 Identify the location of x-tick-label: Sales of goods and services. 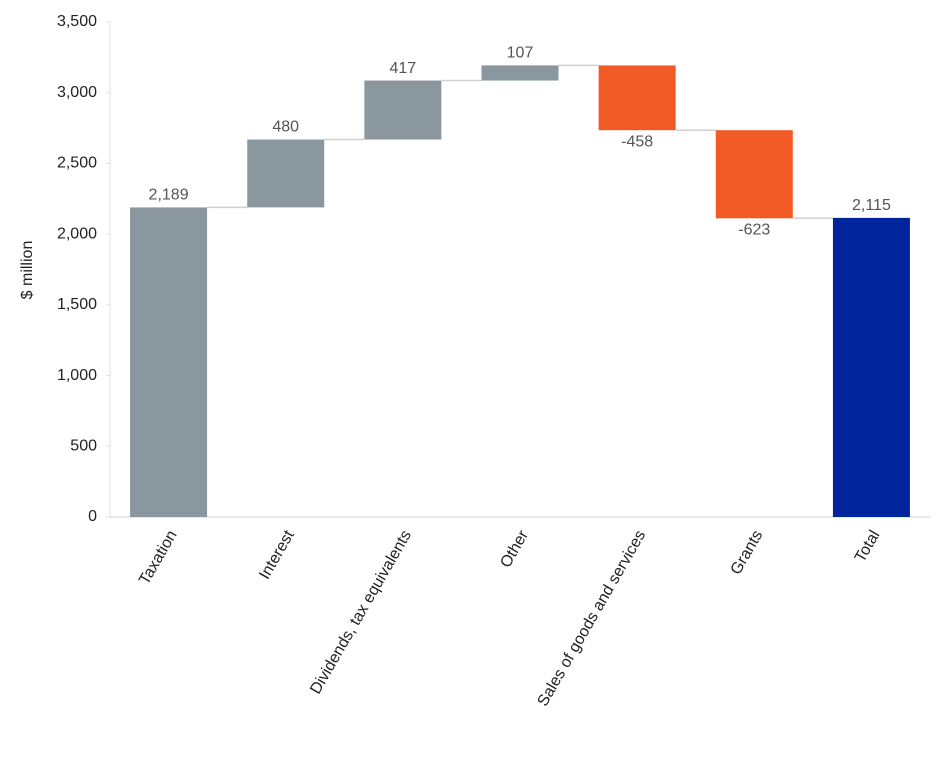
(591, 619).